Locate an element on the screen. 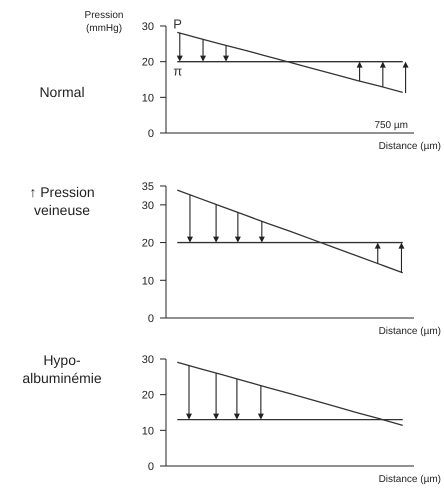  y-axis-title: Pression (mmHg) is located at coordinates (104, 22).